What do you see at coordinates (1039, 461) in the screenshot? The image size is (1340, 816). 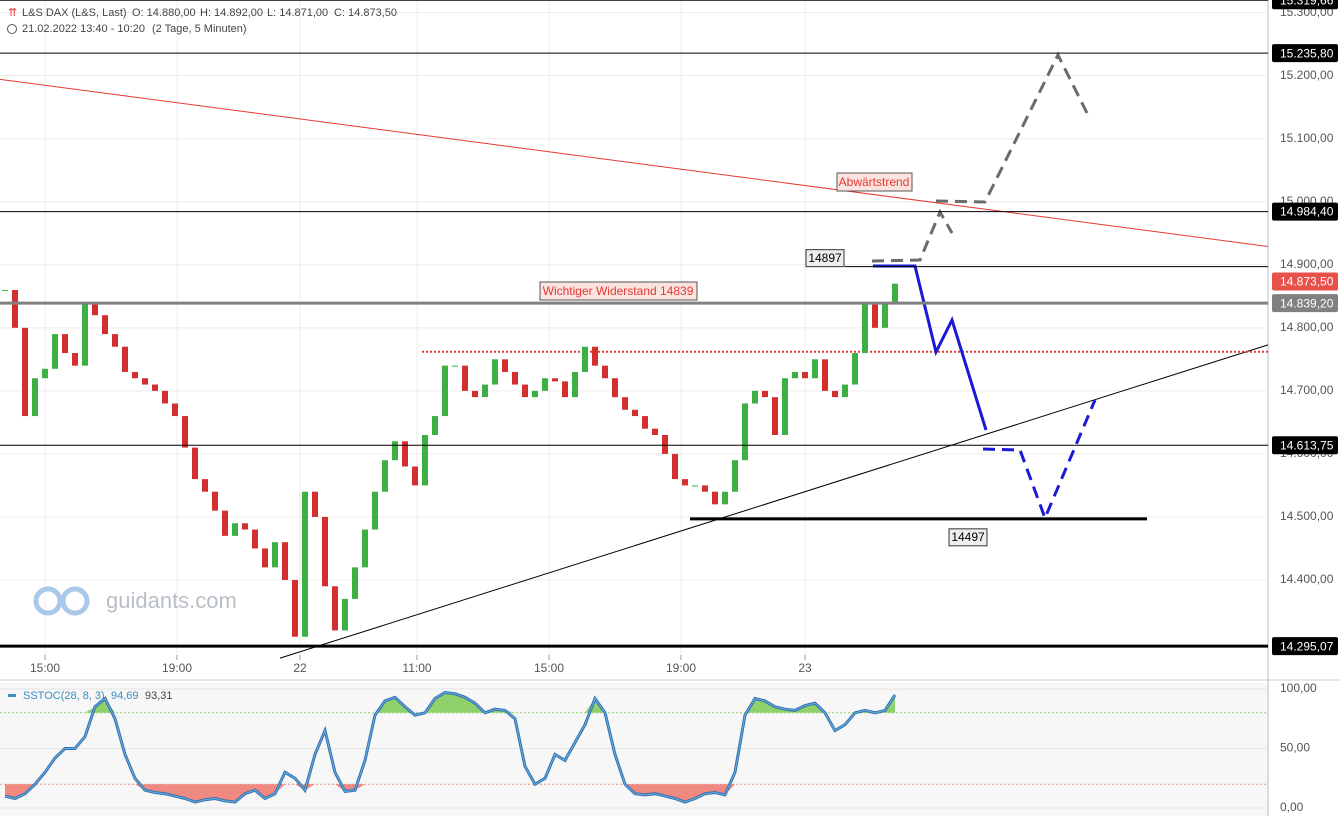 I see `projection-blue` at bounding box center [1039, 461].